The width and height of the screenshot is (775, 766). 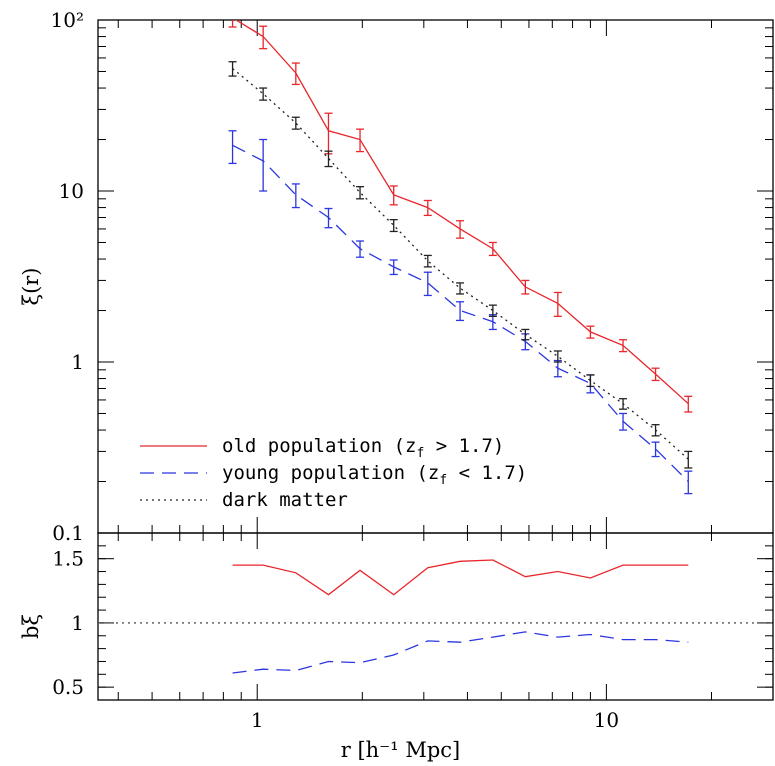 I want to click on x-axis-label: r [h⁻¹ Mpc], so click(x=401, y=750).